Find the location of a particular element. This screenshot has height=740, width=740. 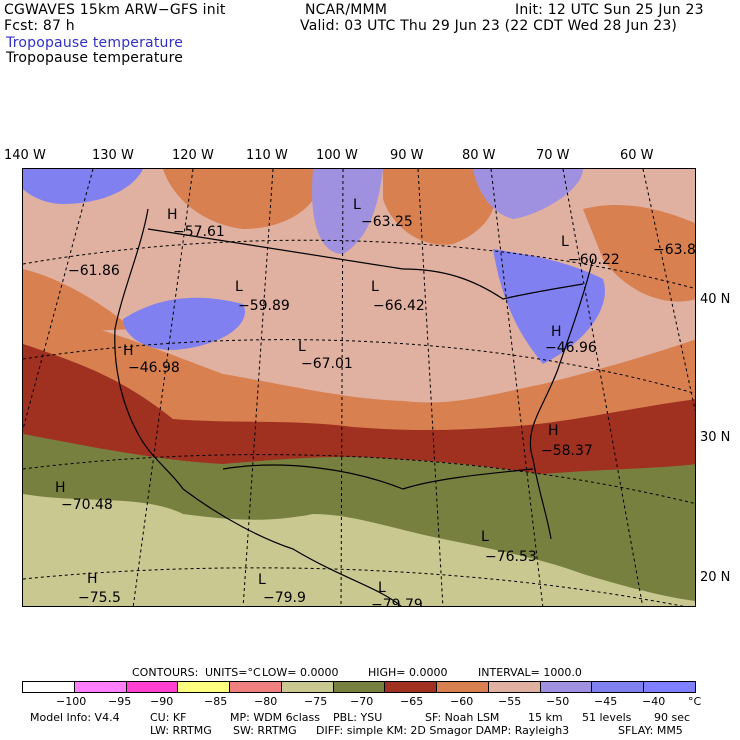

center-value: −59.89 is located at coordinates (264, 306).